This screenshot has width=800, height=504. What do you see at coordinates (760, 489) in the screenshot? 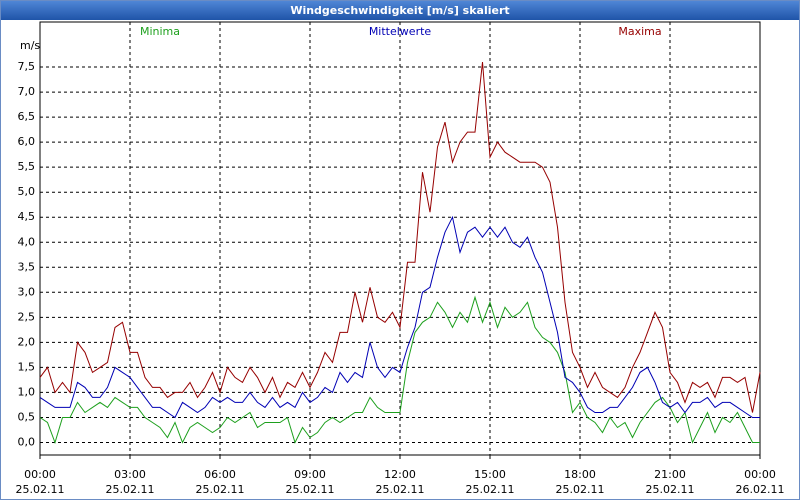
I see `x-tick-date: 26.02.11` at bounding box center [760, 489].